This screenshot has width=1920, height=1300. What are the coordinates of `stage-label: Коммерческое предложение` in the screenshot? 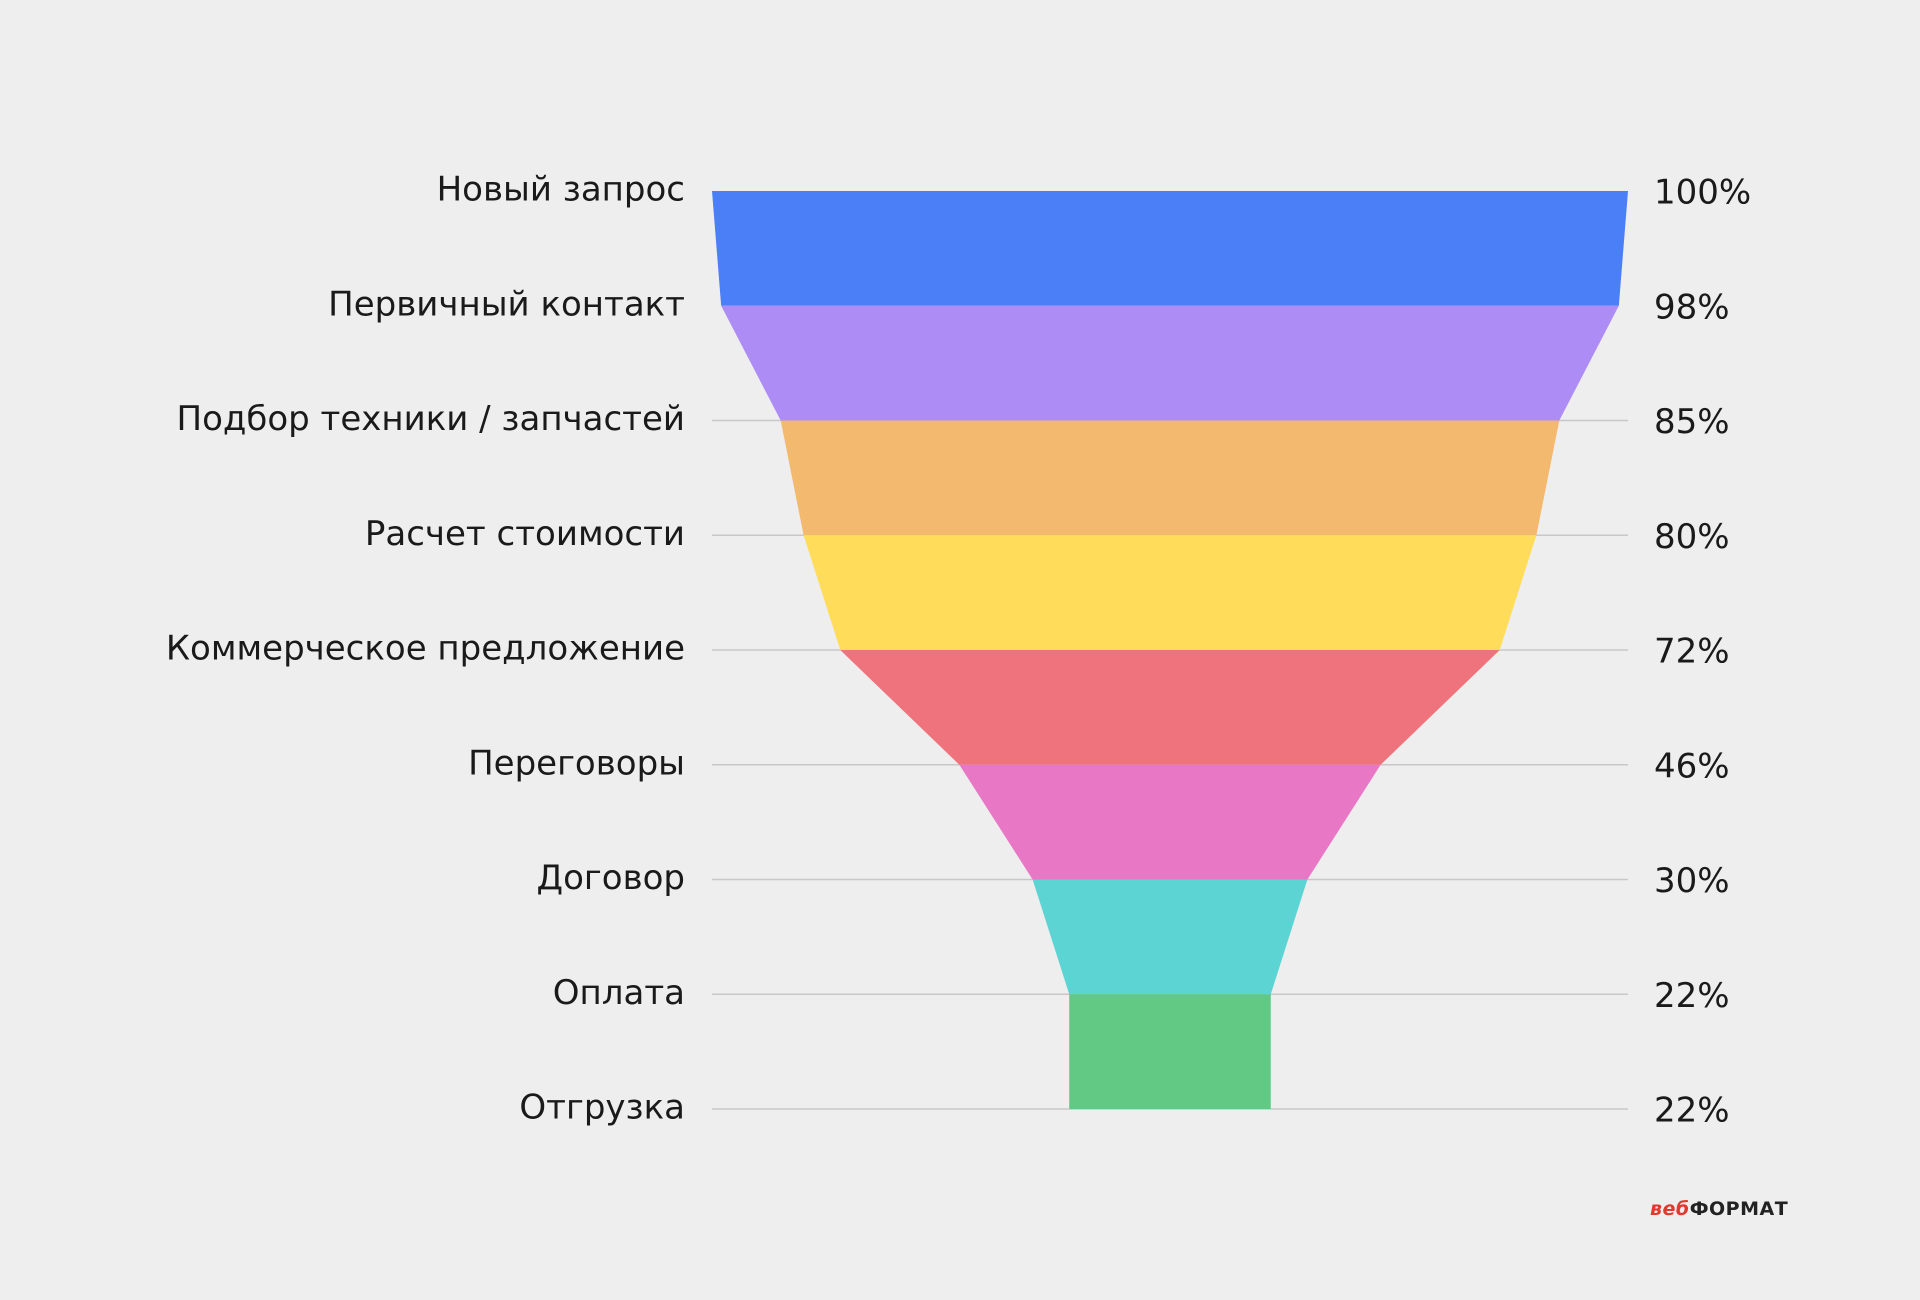 It's located at (425, 649).